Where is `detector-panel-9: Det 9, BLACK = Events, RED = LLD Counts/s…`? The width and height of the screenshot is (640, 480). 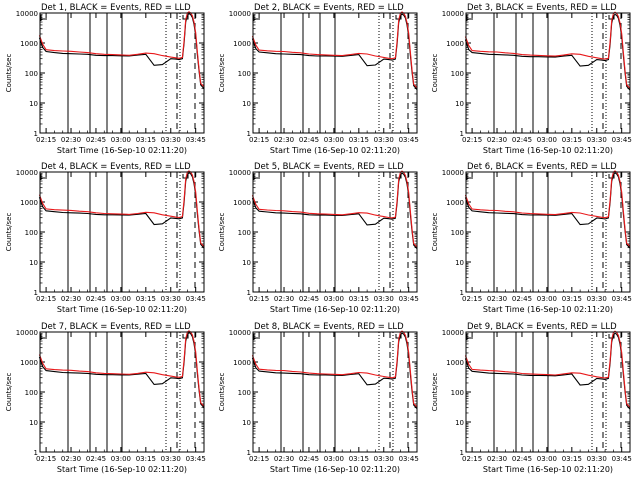 detector-panel-9: Det 9, BLACK = Events, RED = LLD Counts/s… is located at coordinates (531, 398).